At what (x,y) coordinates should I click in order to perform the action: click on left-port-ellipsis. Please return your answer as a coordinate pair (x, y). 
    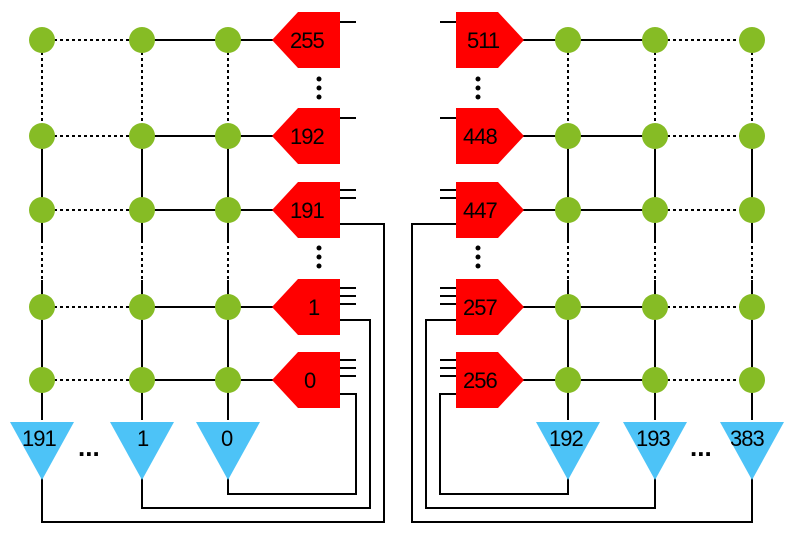
    Looking at the image, I should click on (319, 172).